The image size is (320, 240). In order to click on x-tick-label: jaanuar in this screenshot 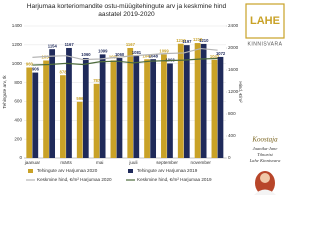, I will do `click(32, 162)`.